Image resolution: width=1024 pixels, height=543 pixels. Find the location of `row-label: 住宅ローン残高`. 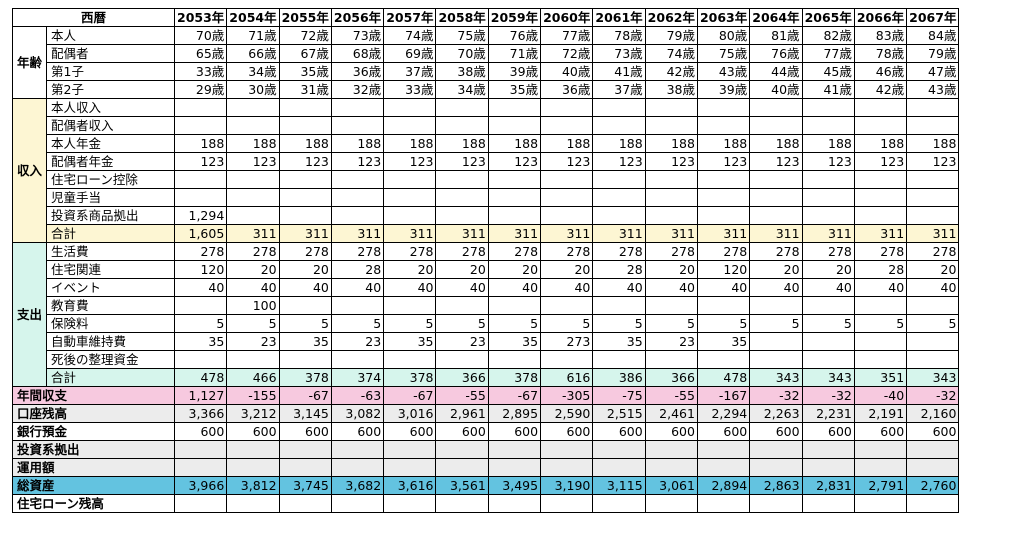

row-label: 住宅ローン残高 is located at coordinates (93, 503).